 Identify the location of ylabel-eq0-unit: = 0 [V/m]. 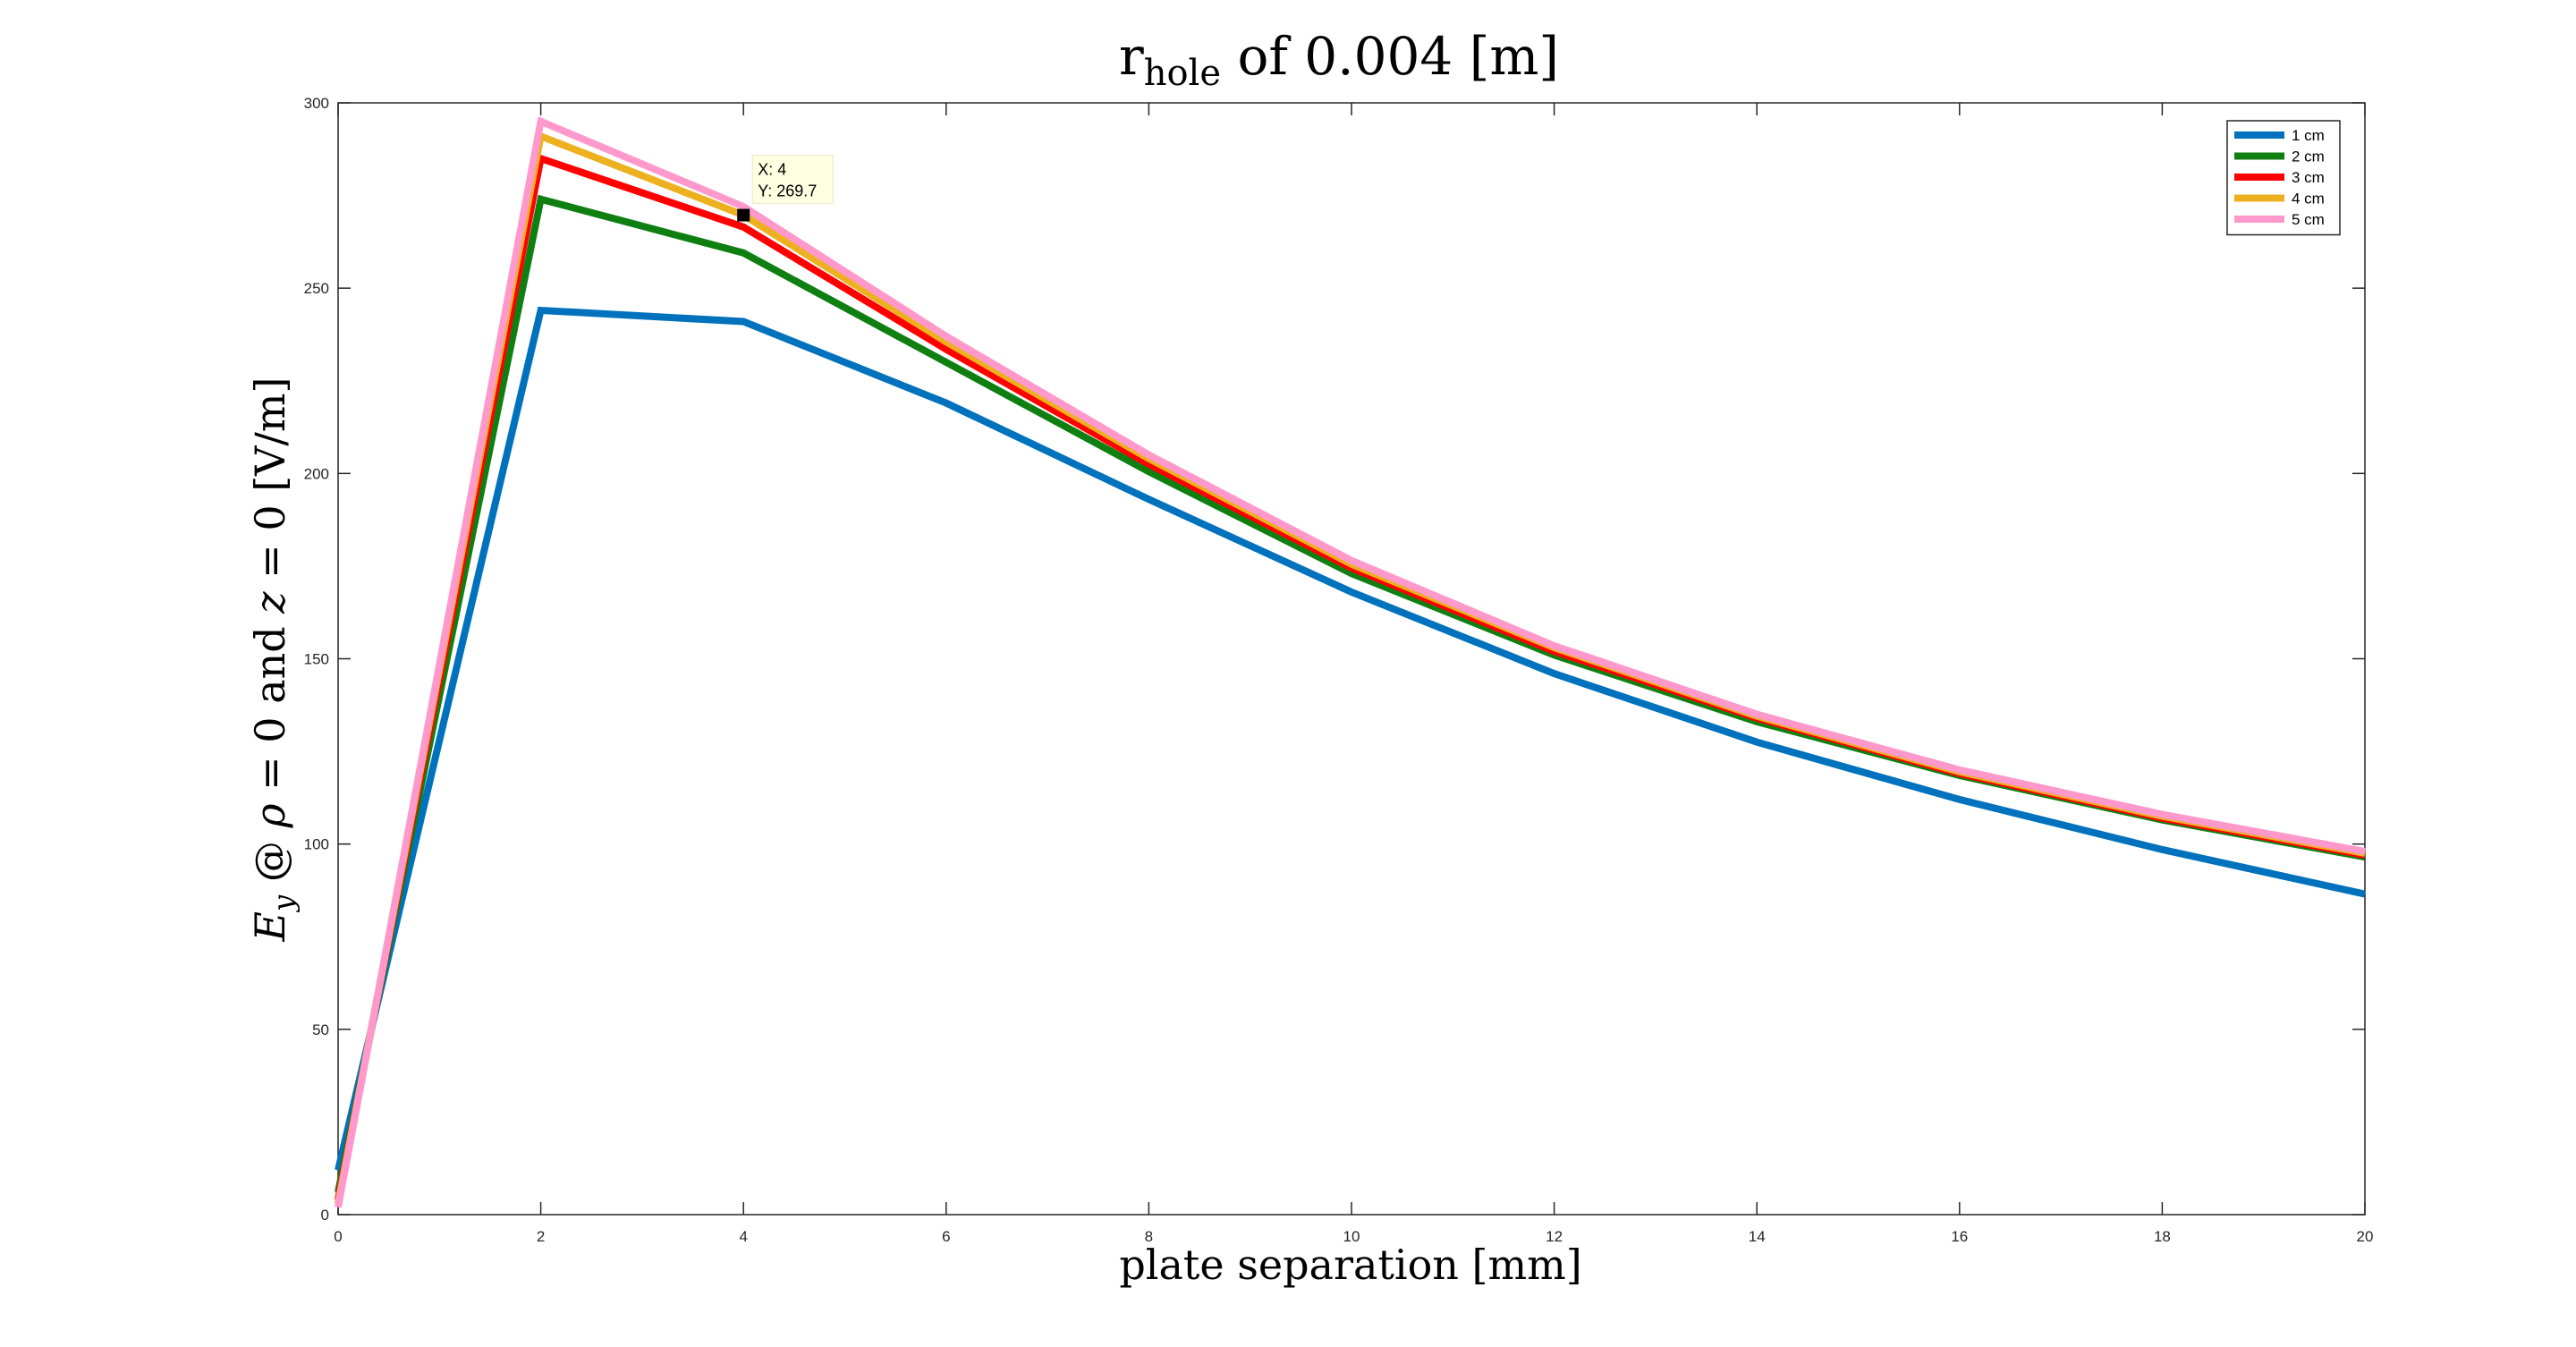
(270, 484).